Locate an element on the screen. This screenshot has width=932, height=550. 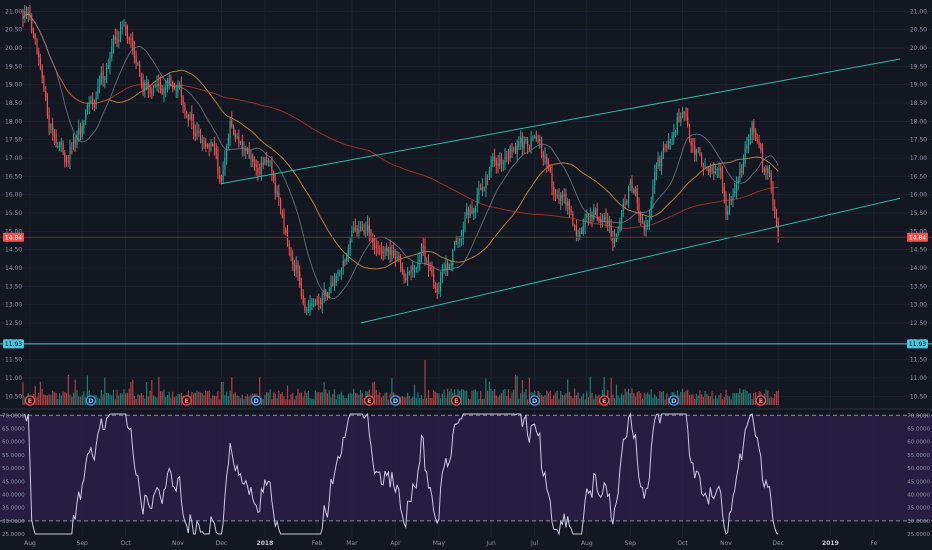
channel-line is located at coordinates (630, 260).